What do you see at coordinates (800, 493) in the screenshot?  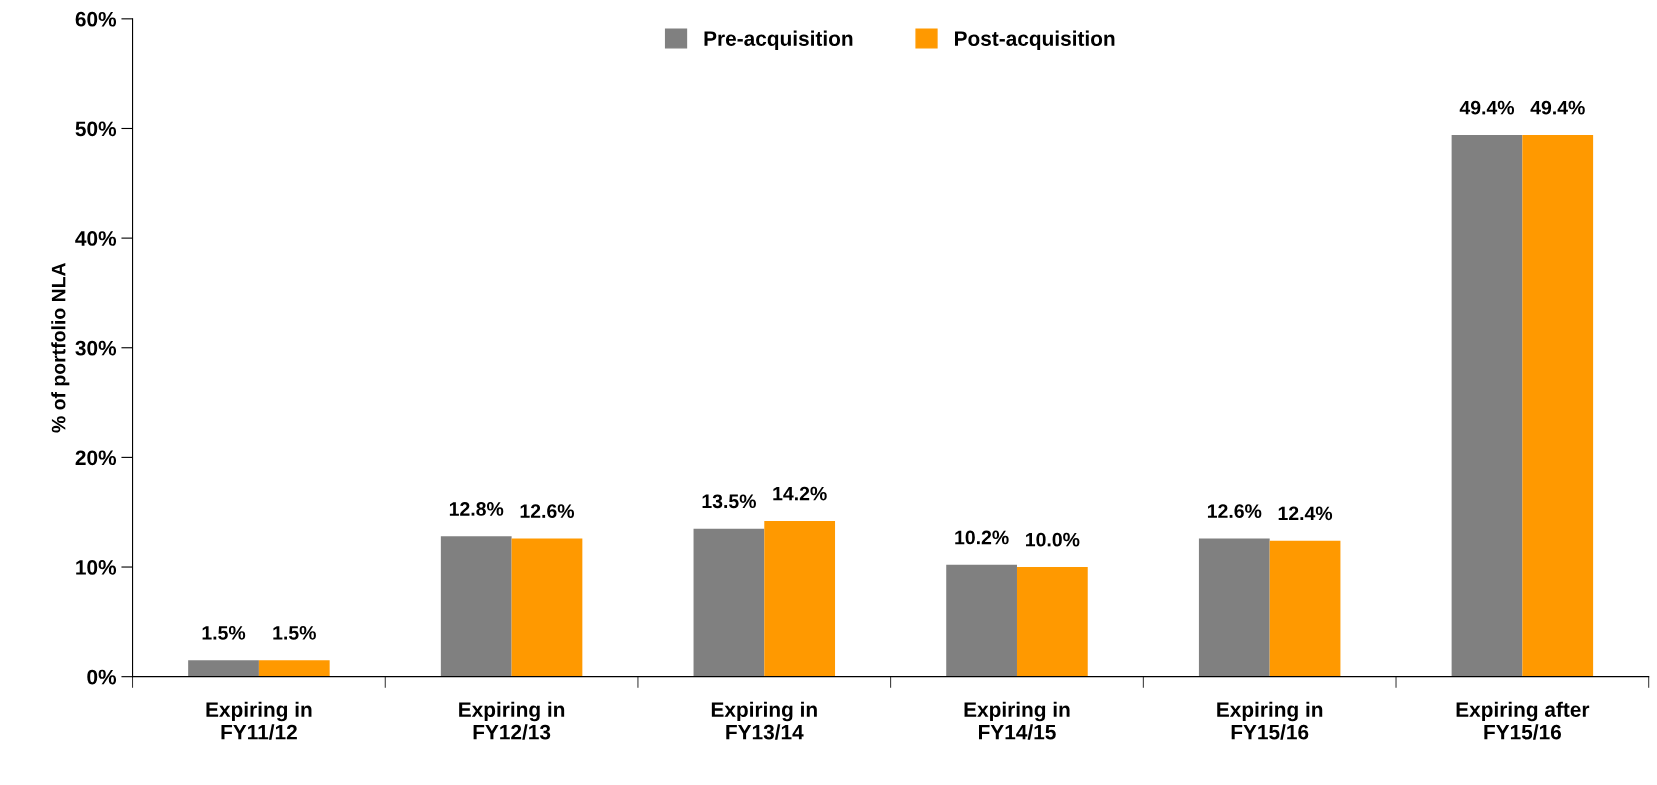 I see `data-label: 14.2%` at bounding box center [800, 493].